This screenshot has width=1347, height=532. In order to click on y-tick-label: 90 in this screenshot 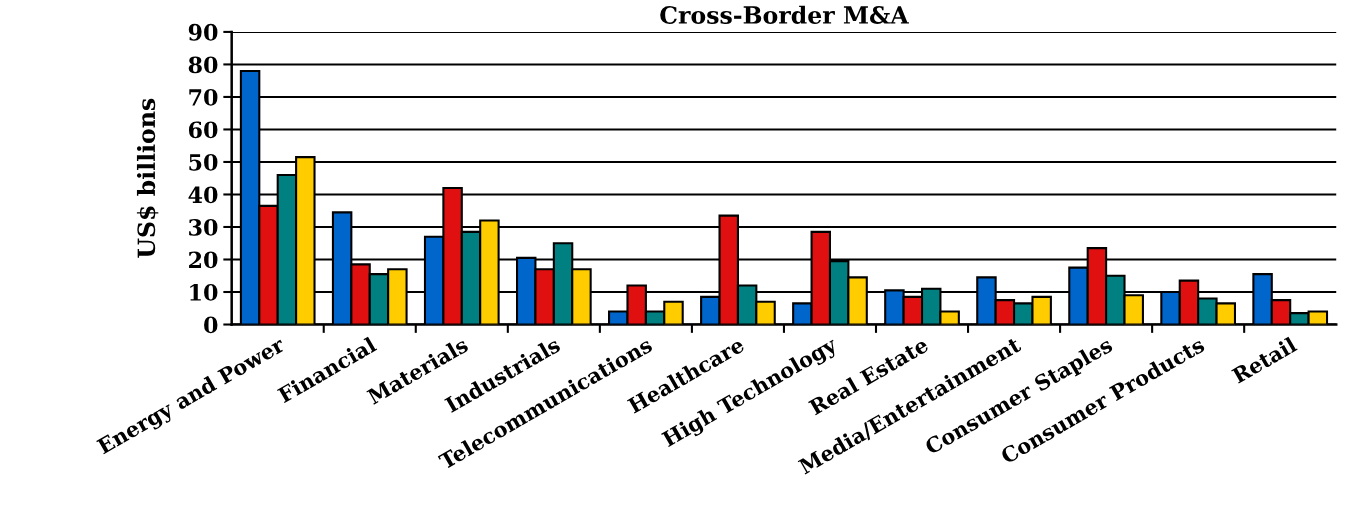, I will do `click(203, 32)`.